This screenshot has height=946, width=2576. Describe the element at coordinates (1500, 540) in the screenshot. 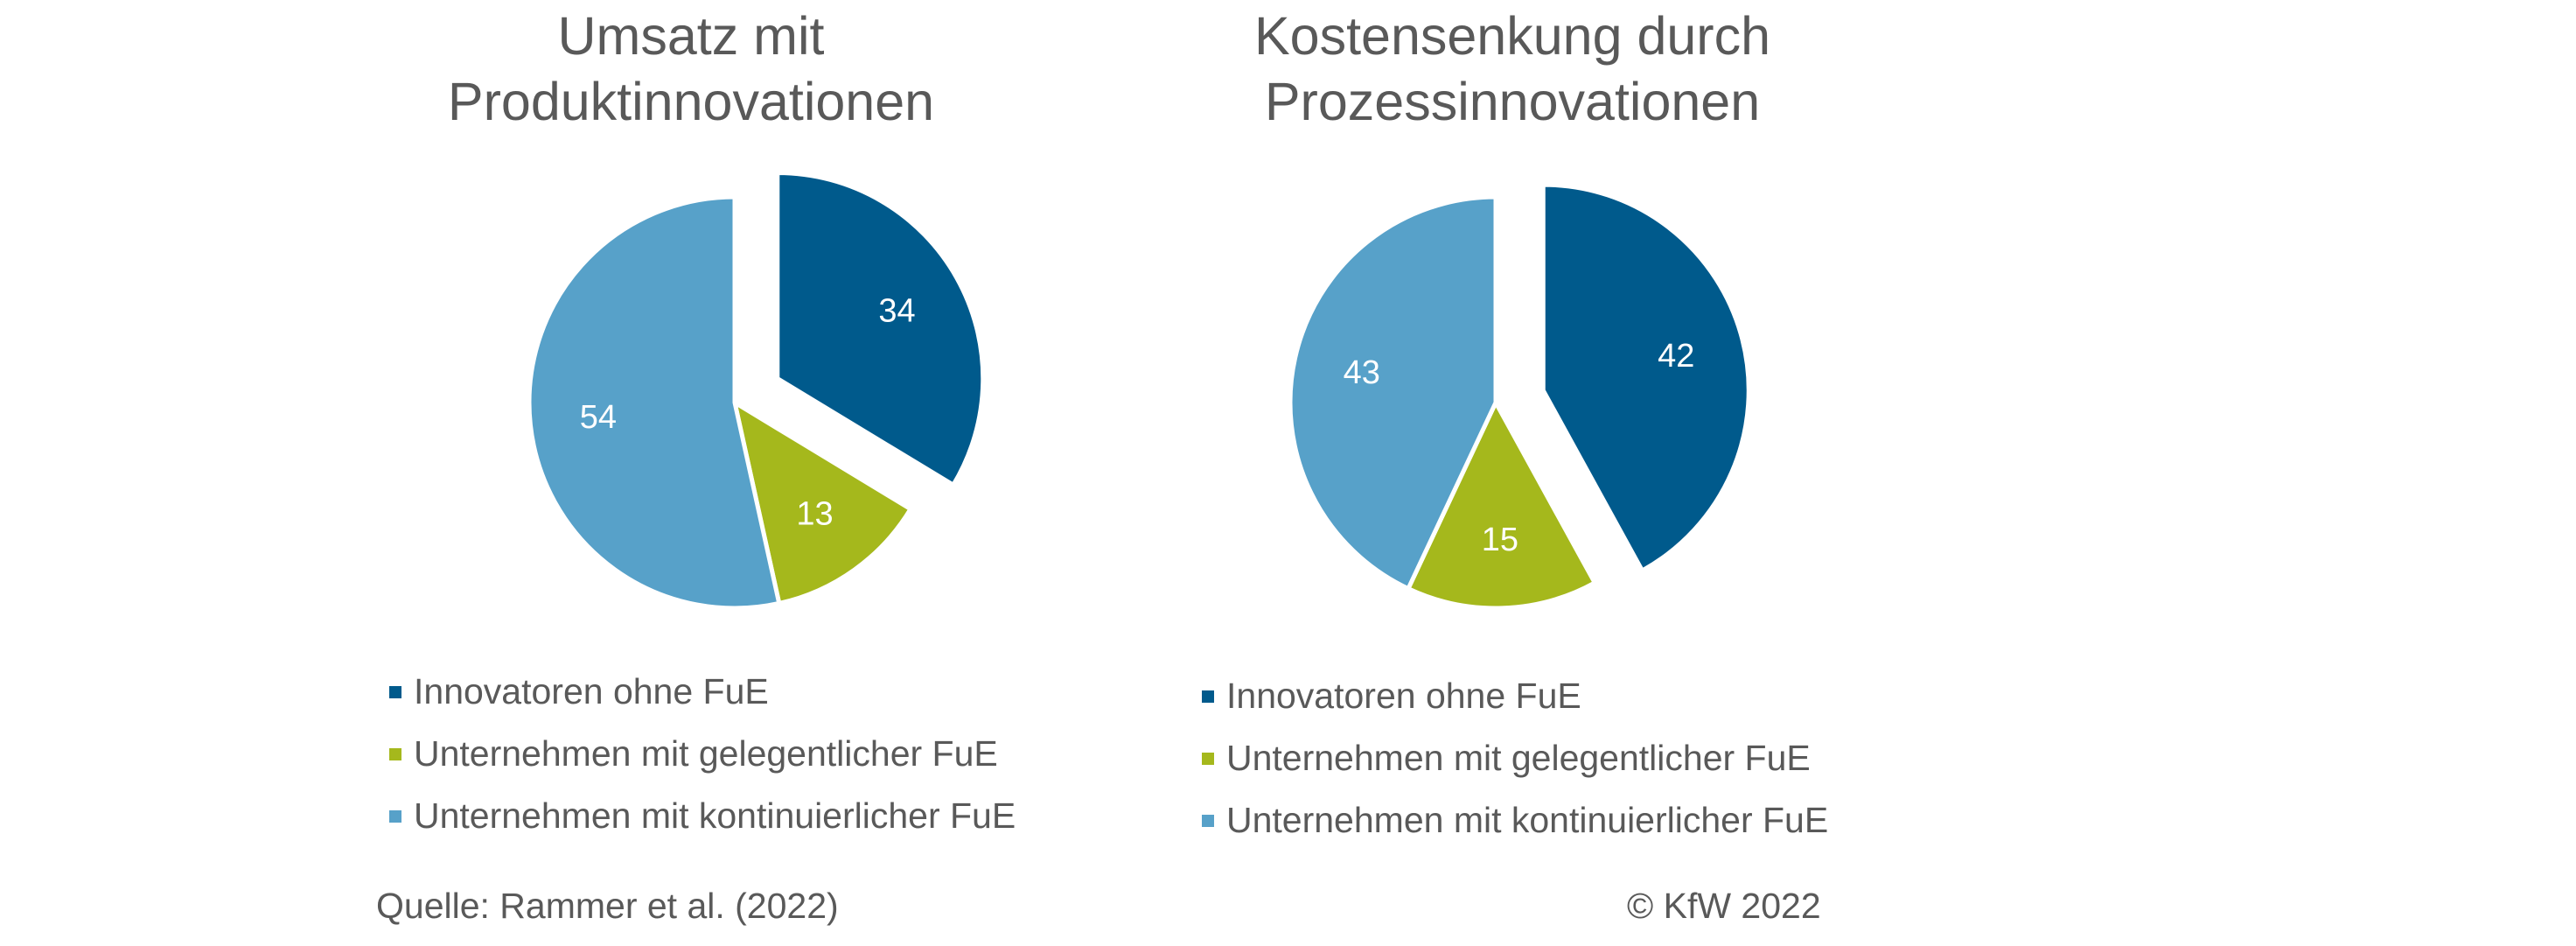

I see `data-label-unternehmen-mit-gelegentlicher-fue: 15` at that location.